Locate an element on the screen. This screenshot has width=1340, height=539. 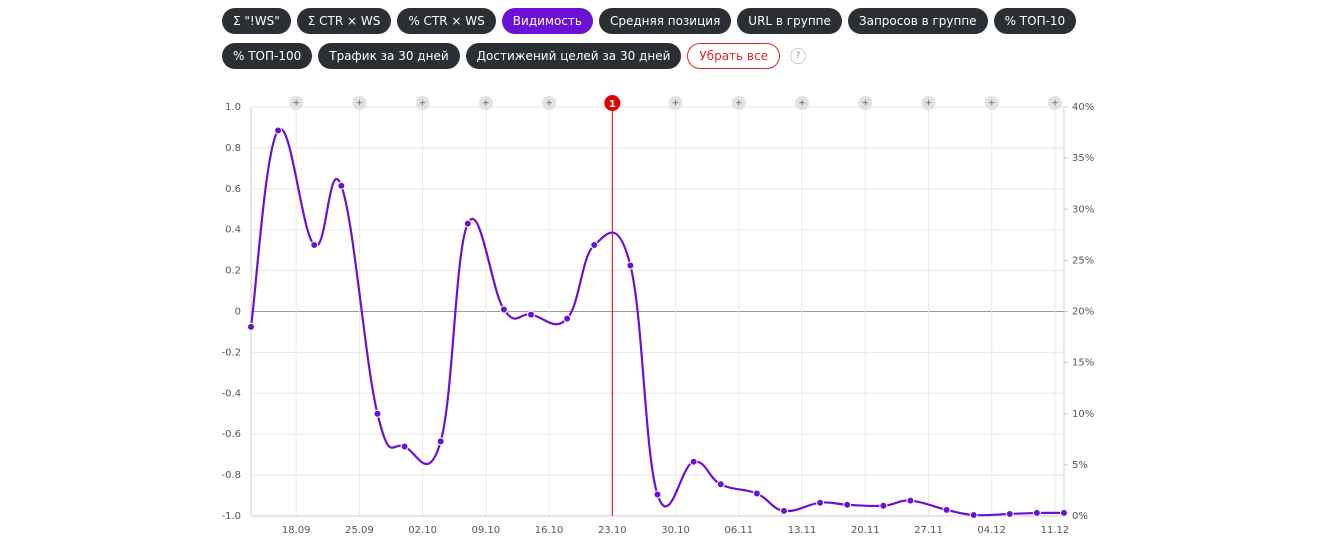
metric-button: Трафик за 30 дней is located at coordinates (389, 56).